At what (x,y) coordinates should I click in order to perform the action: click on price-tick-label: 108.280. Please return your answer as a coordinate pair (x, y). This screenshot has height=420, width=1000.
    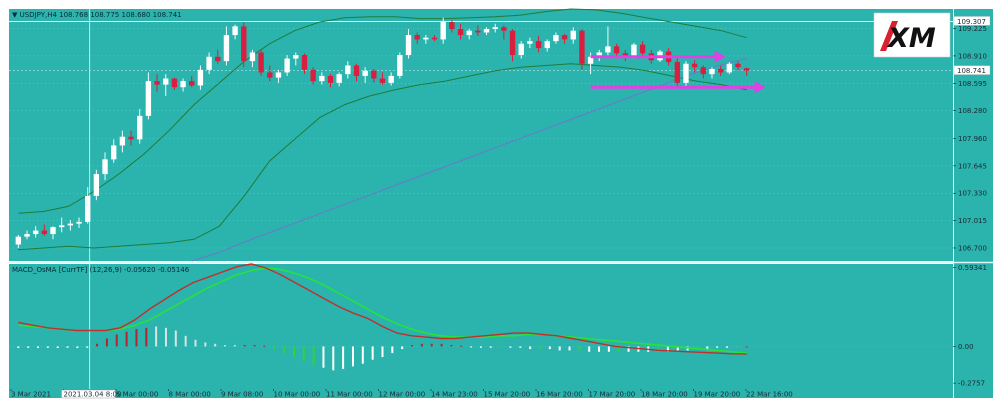
    Looking at the image, I should click on (972, 111).